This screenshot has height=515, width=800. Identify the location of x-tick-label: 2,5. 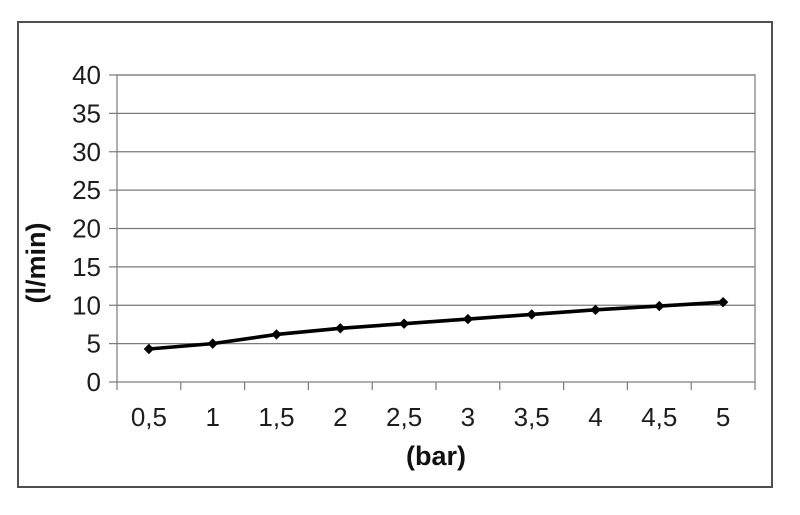
(404, 417).